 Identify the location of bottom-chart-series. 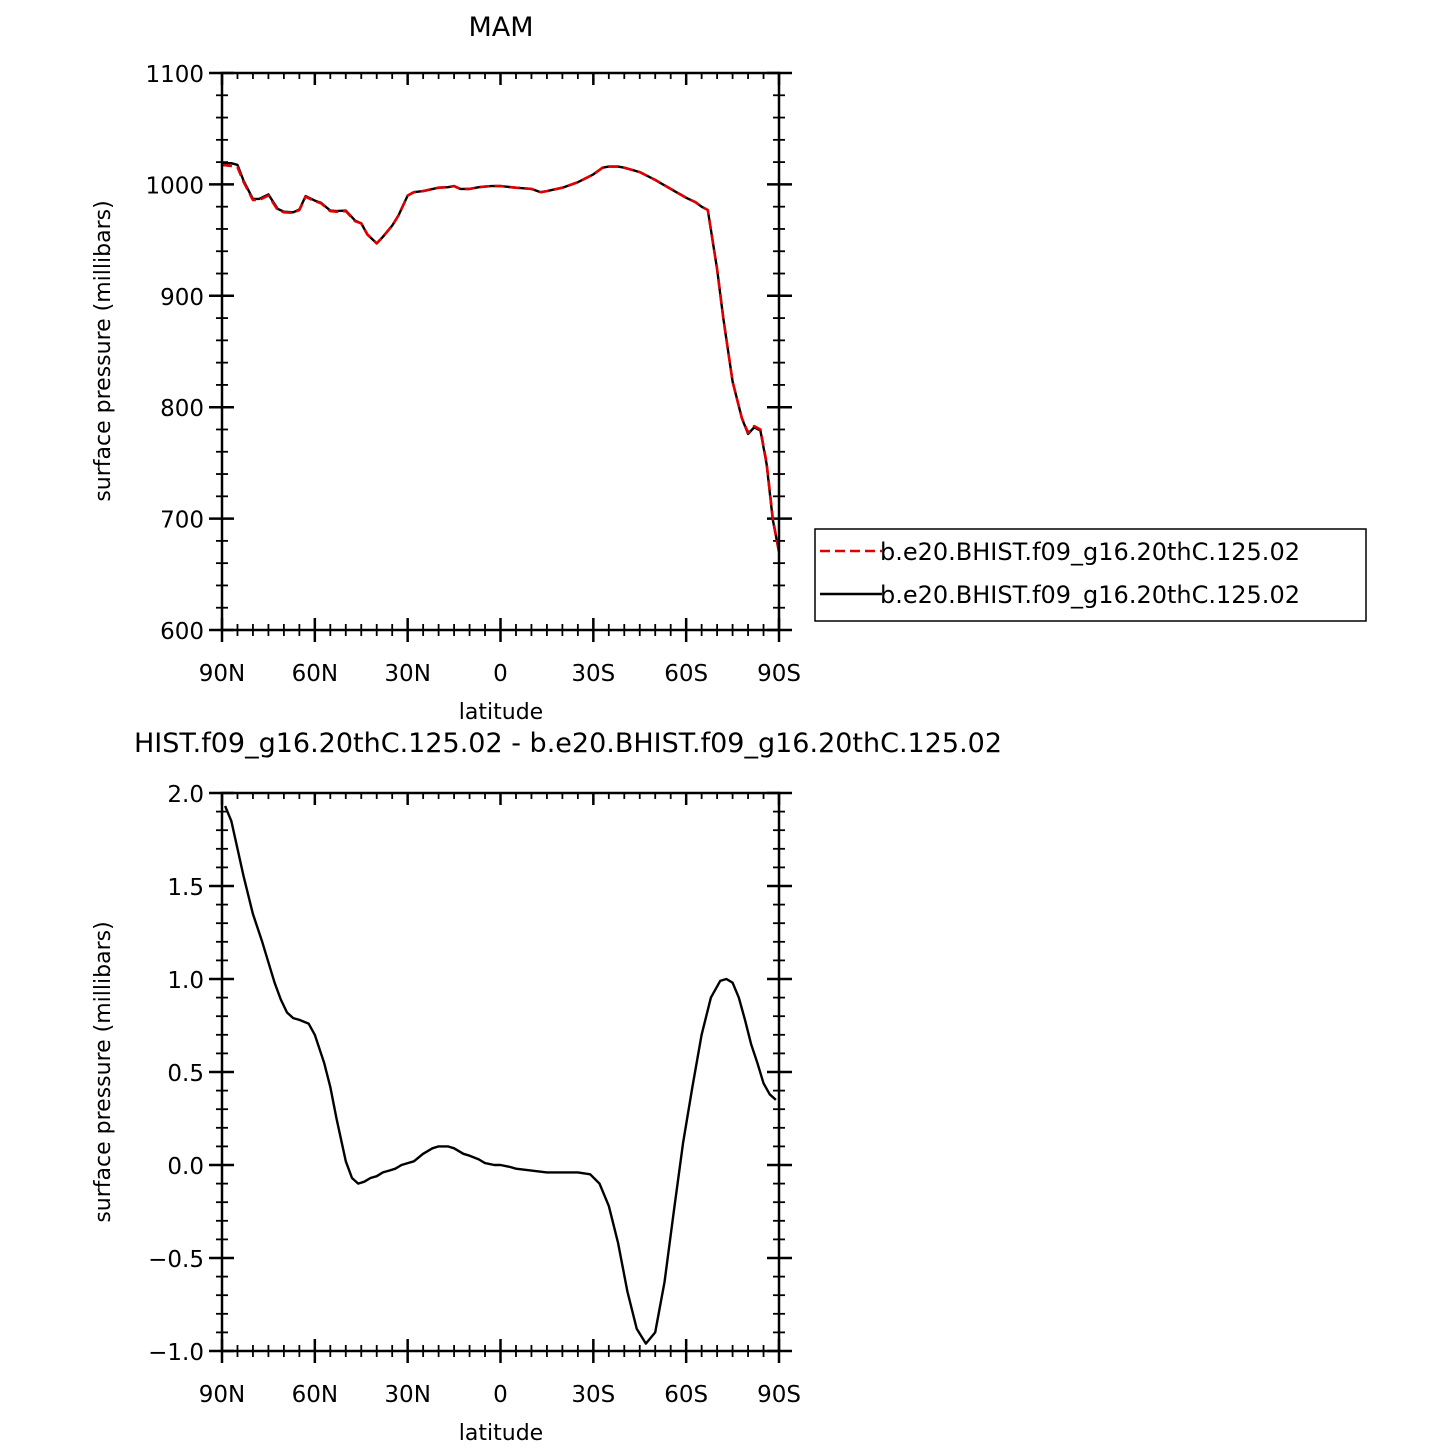
(500, 1075).